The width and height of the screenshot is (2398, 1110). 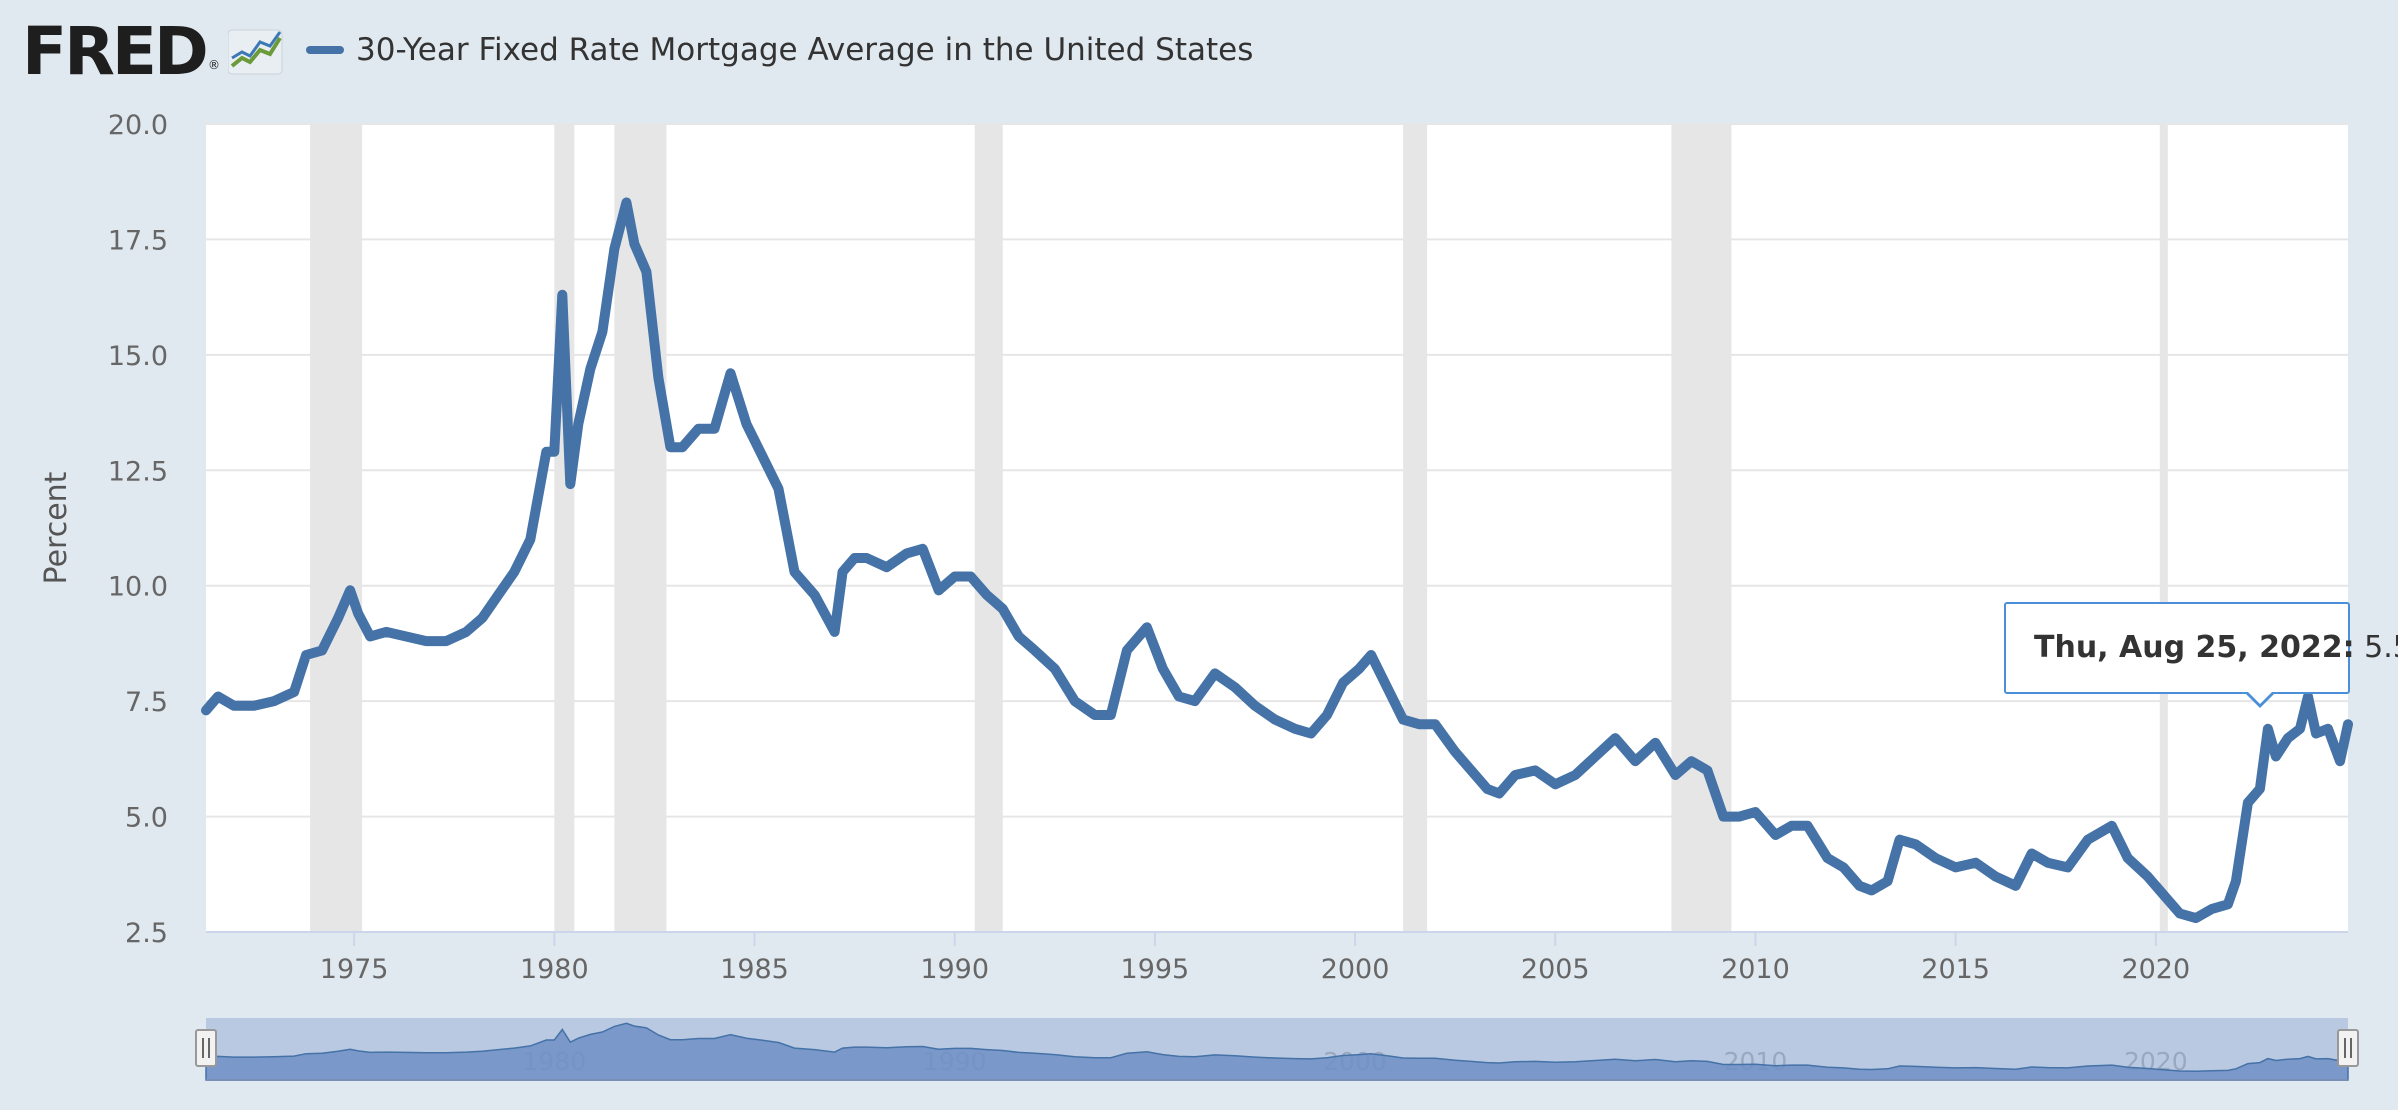 What do you see at coordinates (754, 969) in the screenshot?
I see `x-tick-label-2: 1985` at bounding box center [754, 969].